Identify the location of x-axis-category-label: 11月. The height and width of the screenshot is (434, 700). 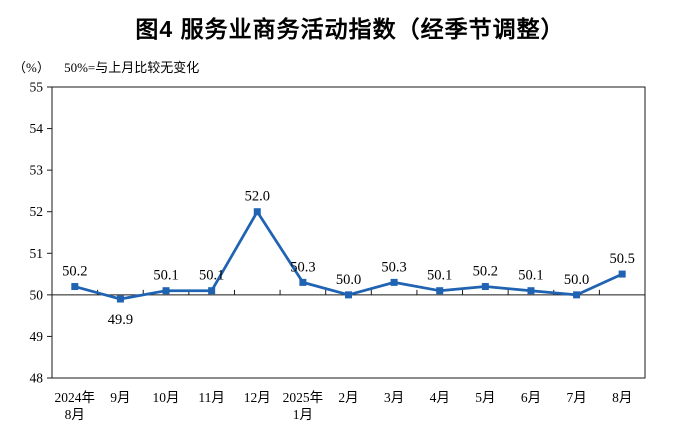
(211, 397).